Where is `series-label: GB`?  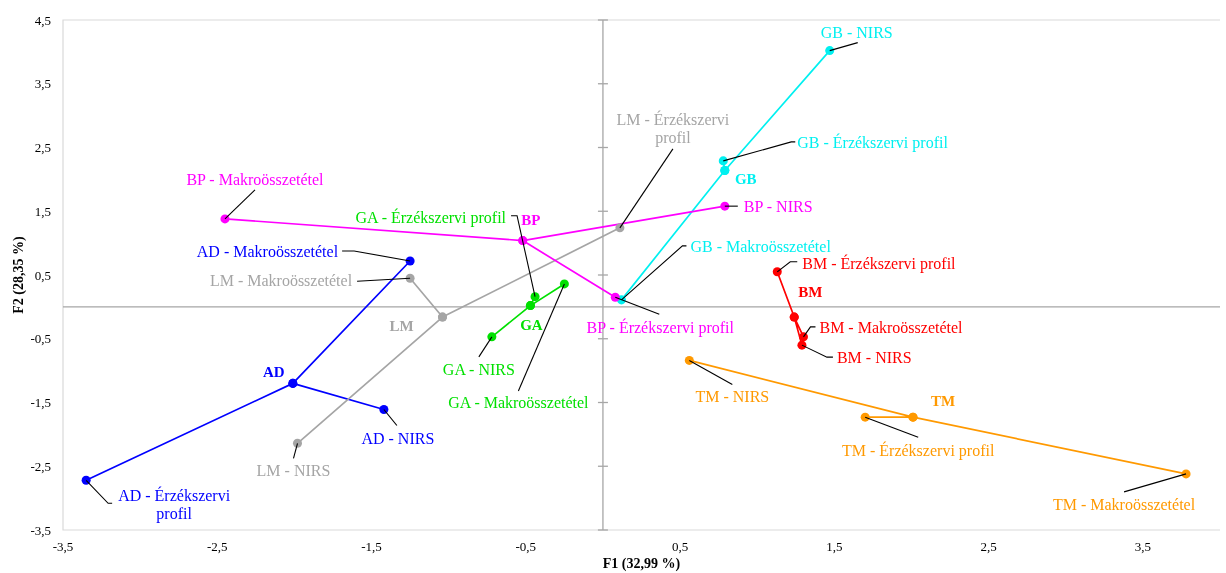 series-label: GB is located at coordinates (745, 179).